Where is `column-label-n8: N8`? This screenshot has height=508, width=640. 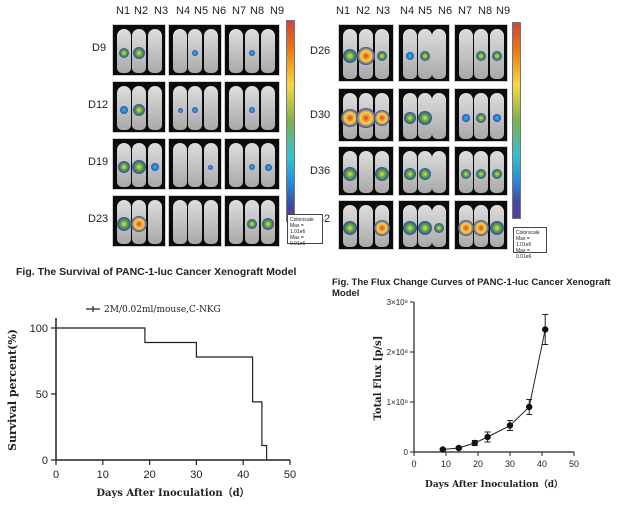 column-label-n8: N8 is located at coordinates (257, 11).